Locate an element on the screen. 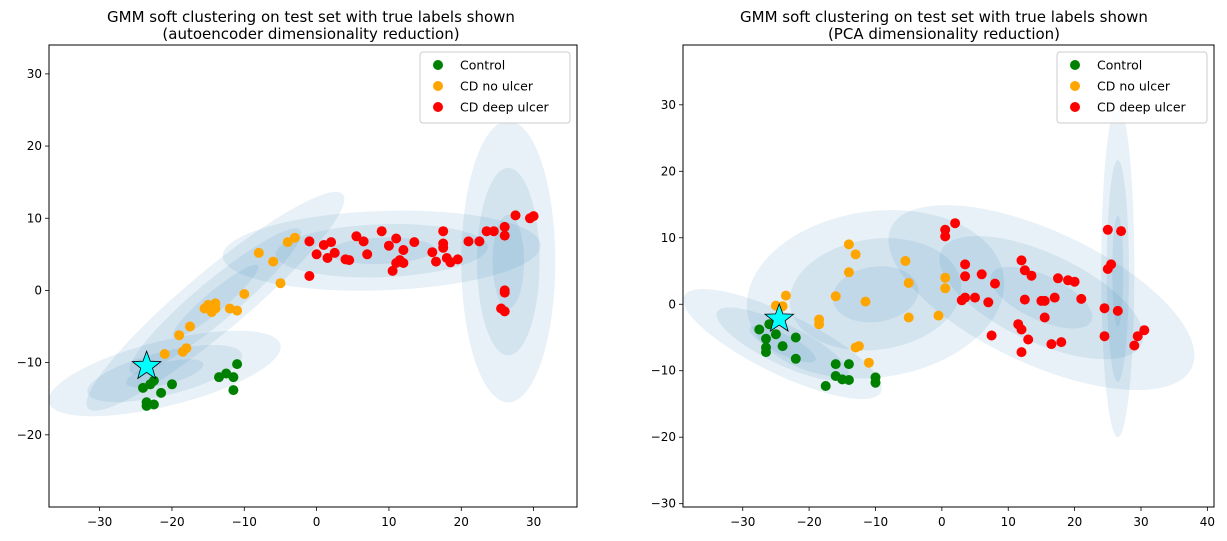 The height and width of the screenshot is (541, 1227). legend-label: CD no ulcer is located at coordinates (497, 86).